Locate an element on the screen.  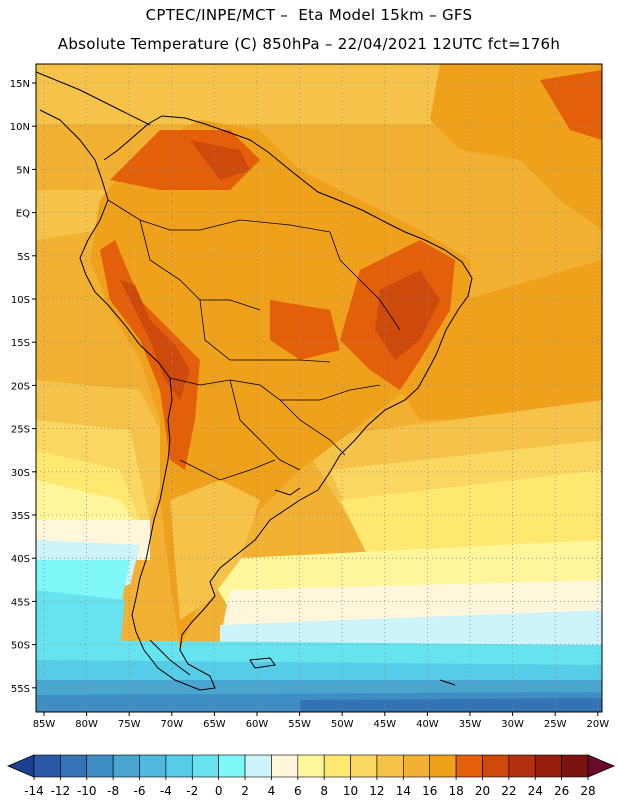
lon-tick-label: 60W is located at coordinates (257, 724).